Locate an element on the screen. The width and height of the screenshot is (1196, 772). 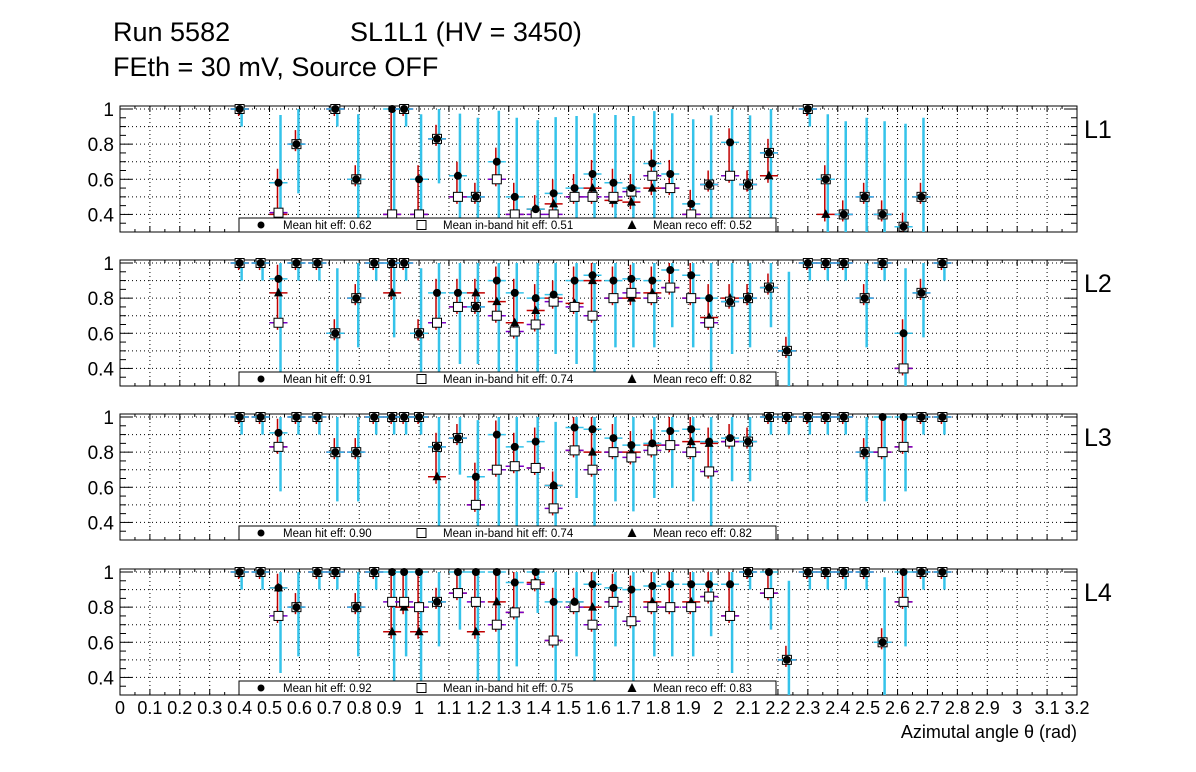
x-tick-label: 2.1 is located at coordinates (748, 708).